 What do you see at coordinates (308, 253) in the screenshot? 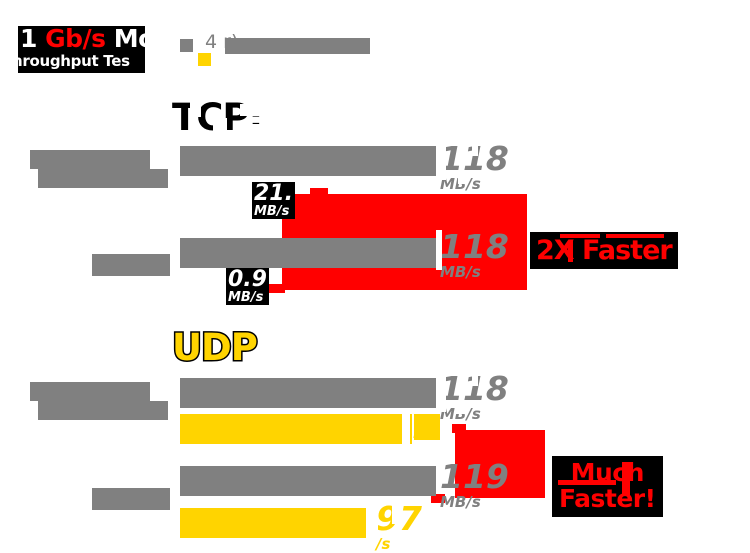
I see `bar-tcp-r2-grey` at bounding box center [308, 253].